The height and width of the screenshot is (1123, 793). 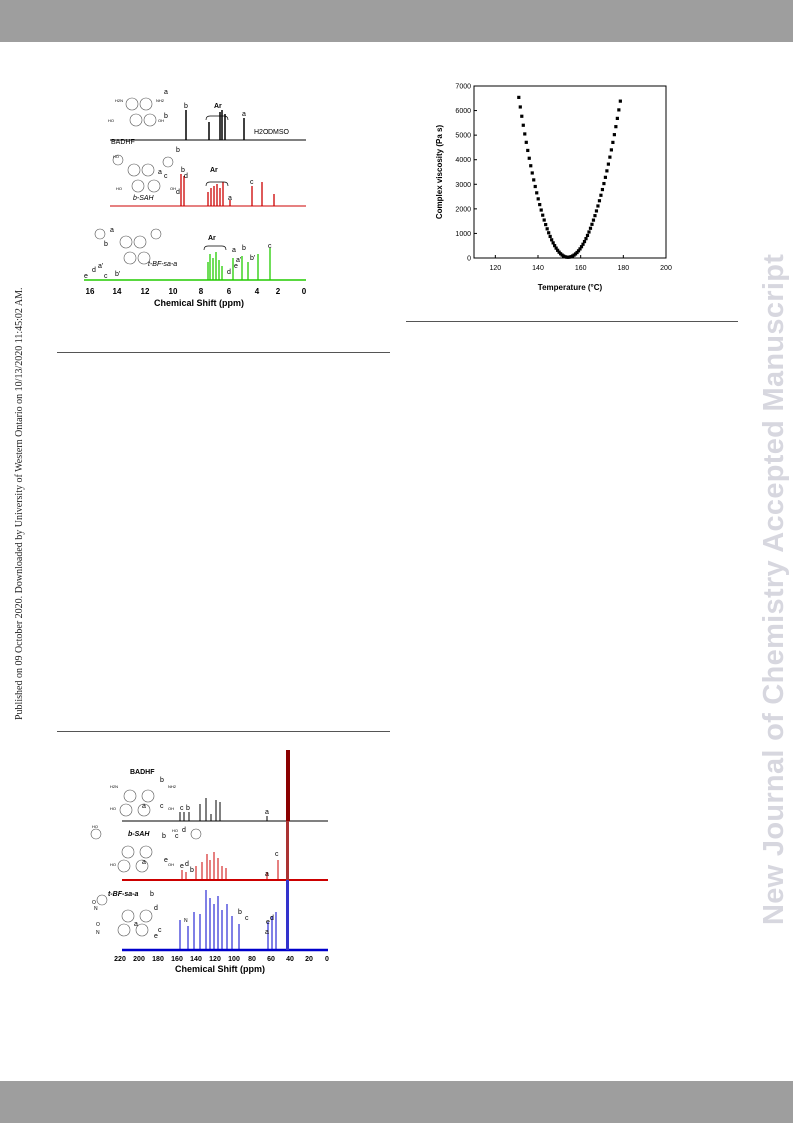 What do you see at coordinates (623, 268) in the screenshot?
I see `x-tick-label: 180` at bounding box center [623, 268].